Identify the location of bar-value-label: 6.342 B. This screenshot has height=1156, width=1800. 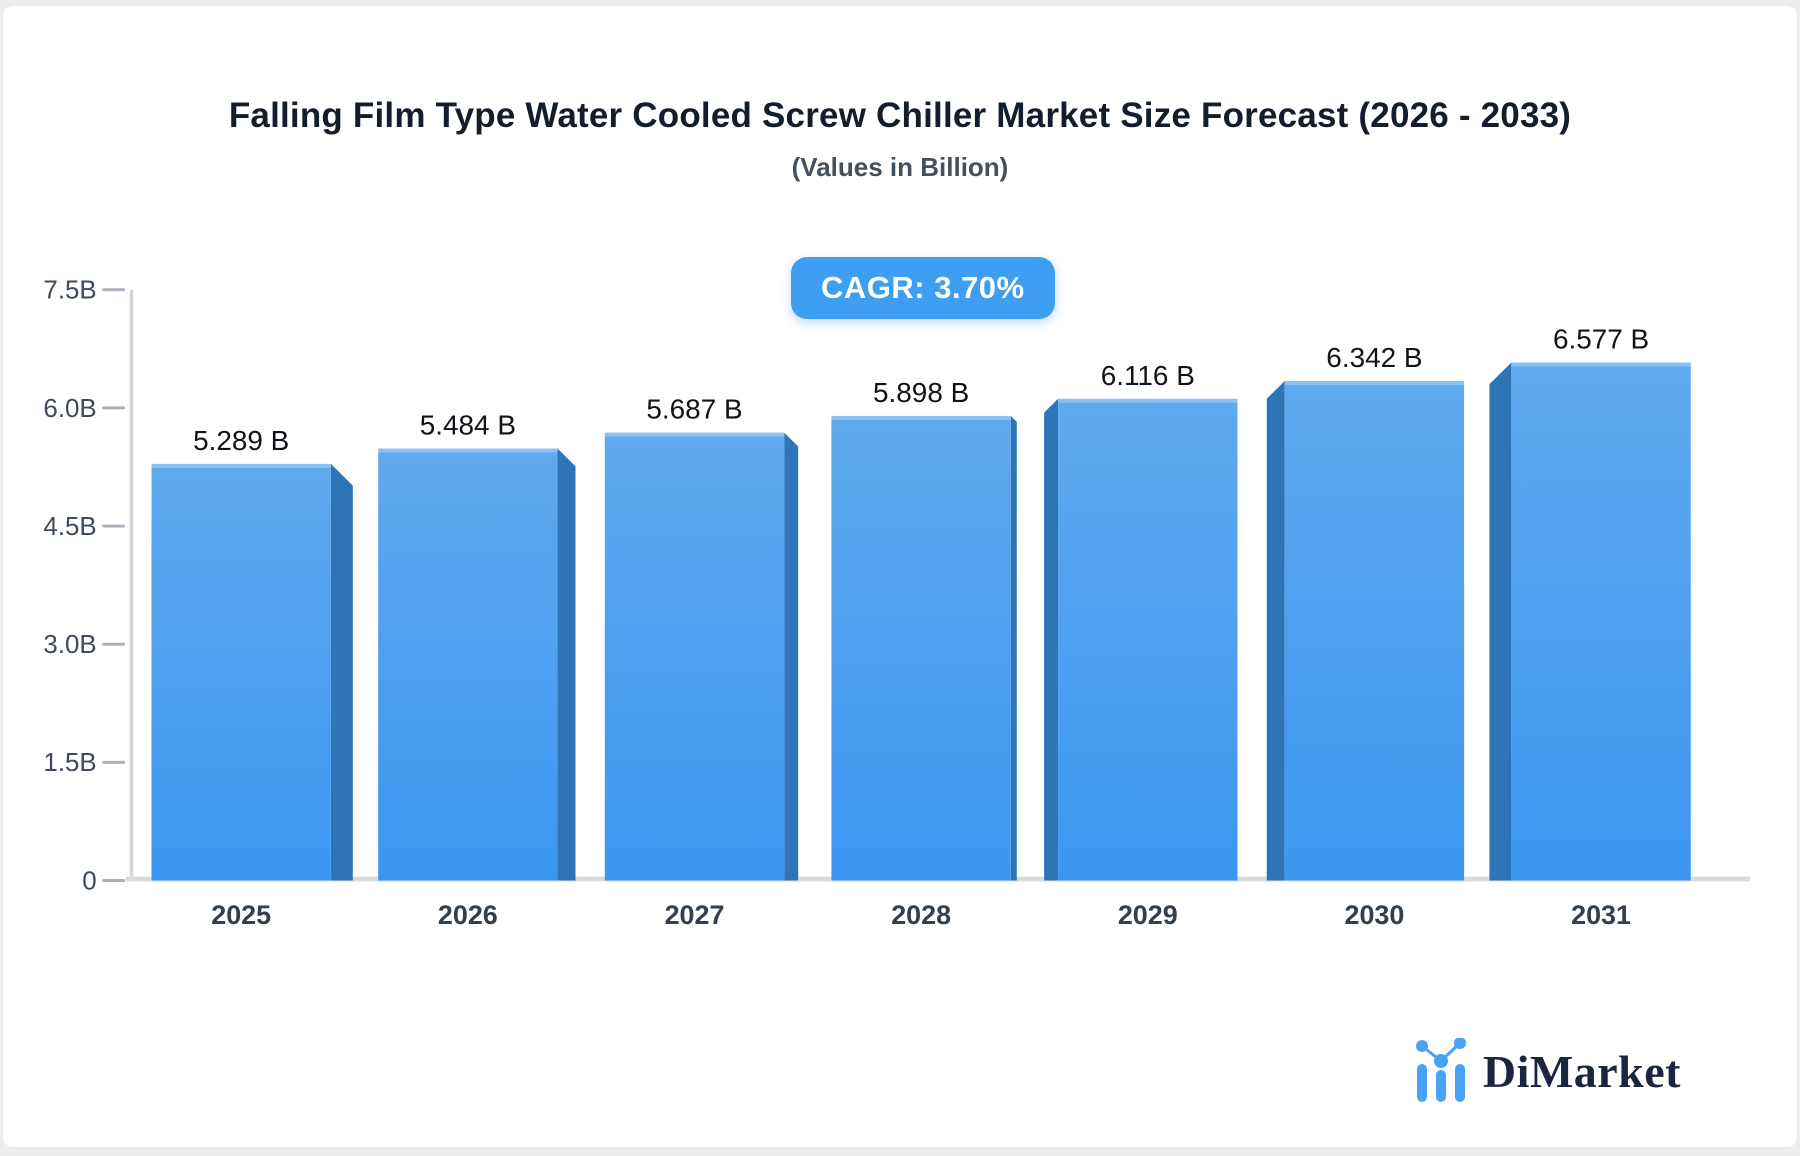
(1374, 357).